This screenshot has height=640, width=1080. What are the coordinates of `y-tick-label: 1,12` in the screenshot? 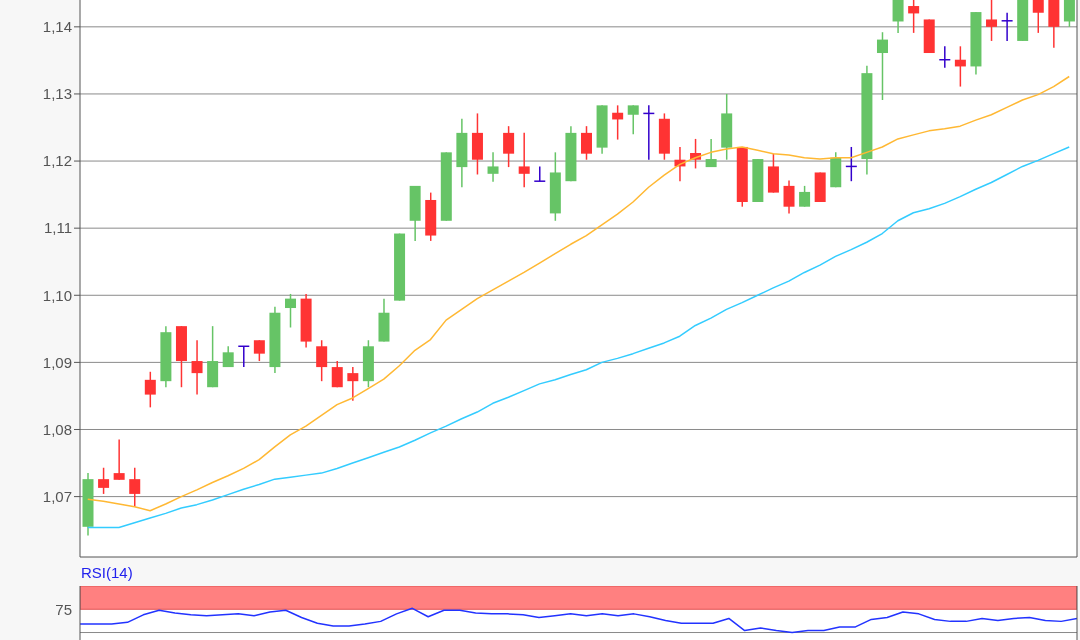 It's located at (57, 161).